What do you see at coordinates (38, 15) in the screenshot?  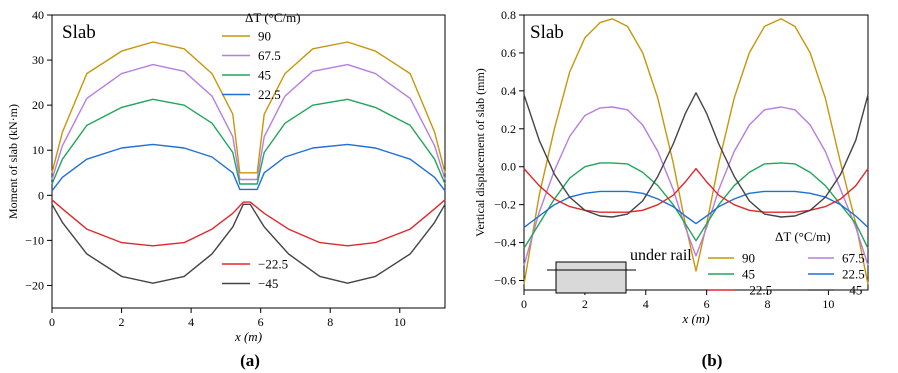 I see `y-tick-label: 40` at bounding box center [38, 15].